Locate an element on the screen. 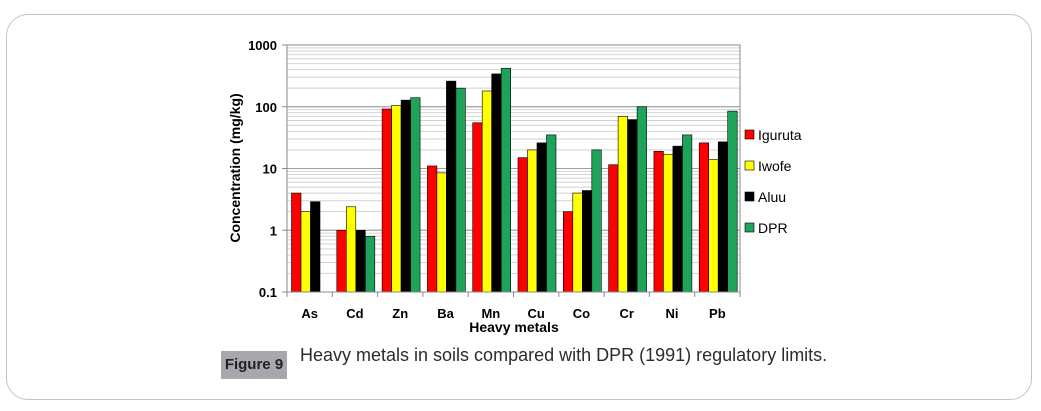  bar-iguruta-cd is located at coordinates (341, 261).